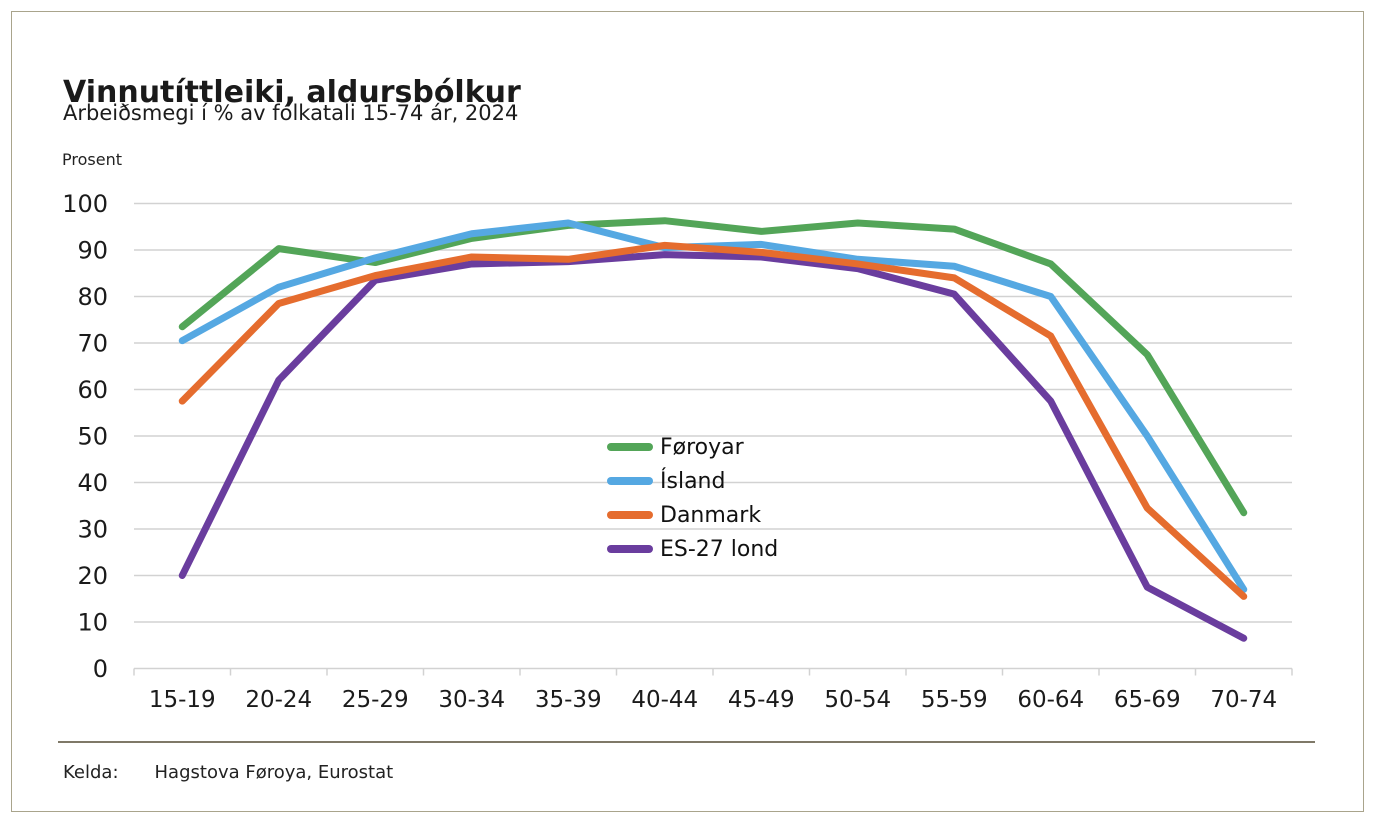 This screenshot has width=1378, height=826. I want to click on y-axis-tick-label: 70, so click(92, 344).